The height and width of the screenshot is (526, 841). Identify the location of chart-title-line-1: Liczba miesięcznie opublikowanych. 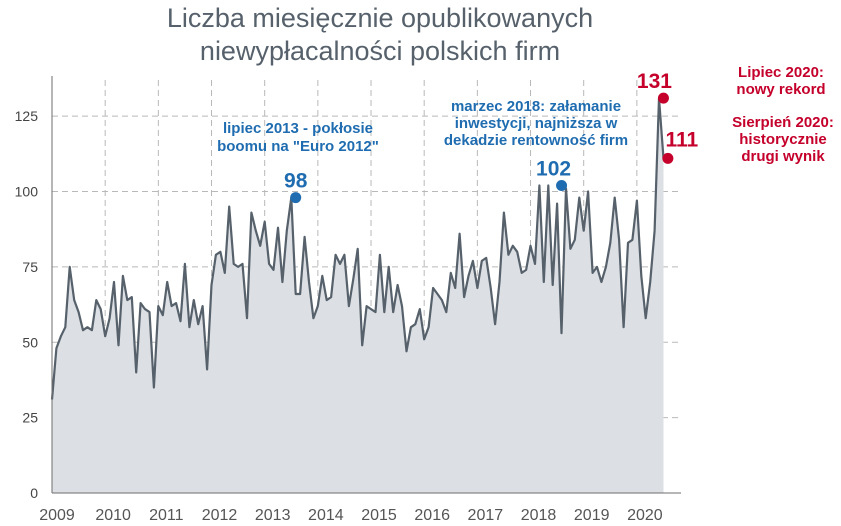
(380, 18).